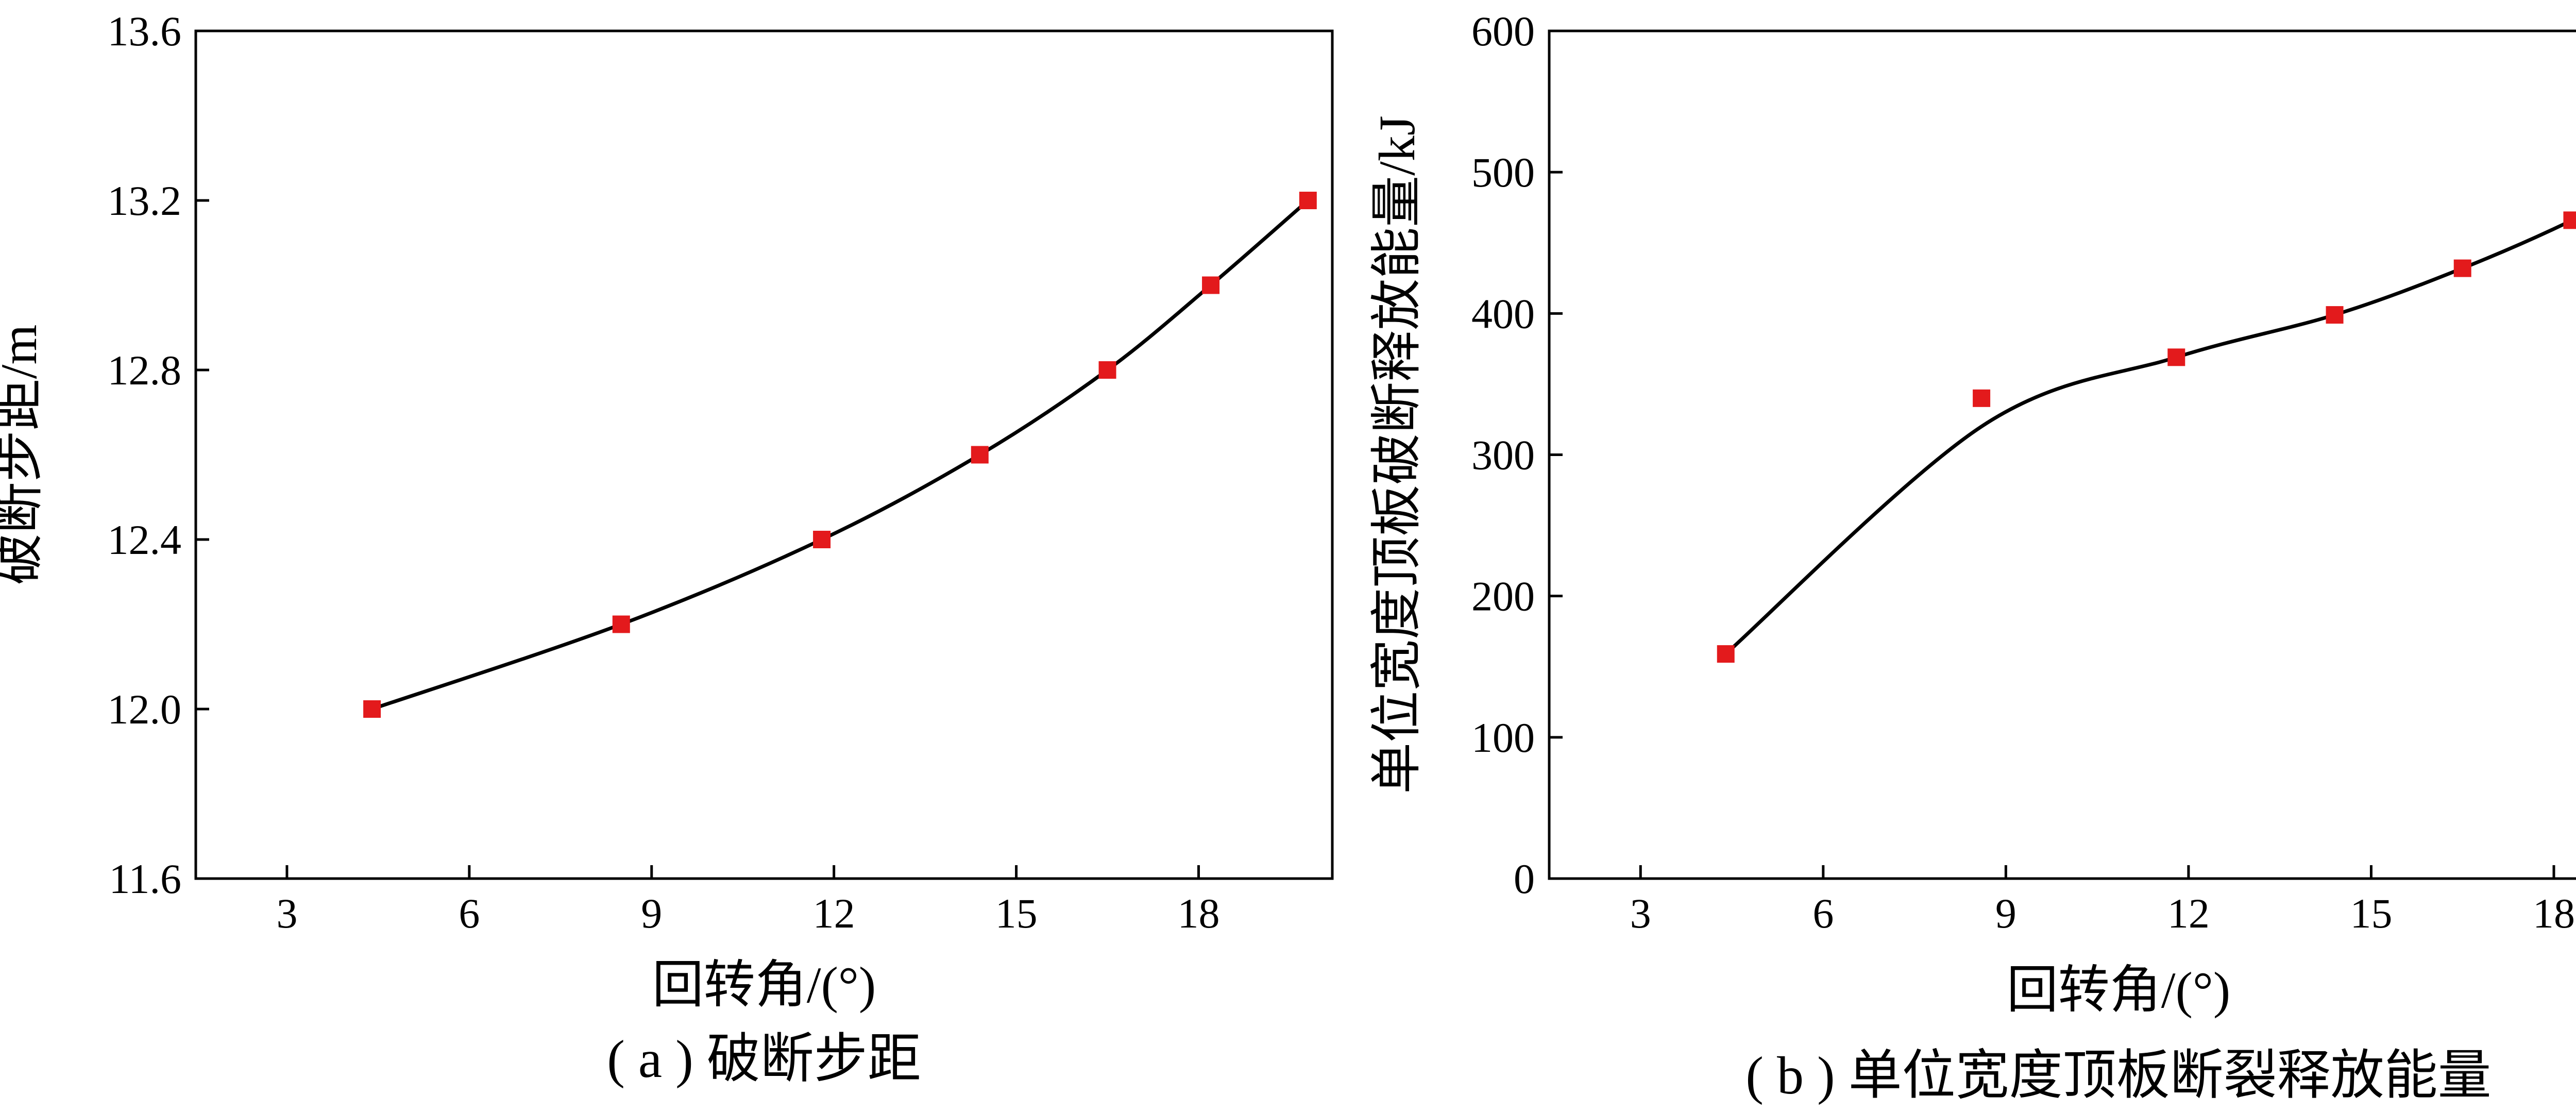  I want to click on y-tick-label: 12.8, so click(145, 370).